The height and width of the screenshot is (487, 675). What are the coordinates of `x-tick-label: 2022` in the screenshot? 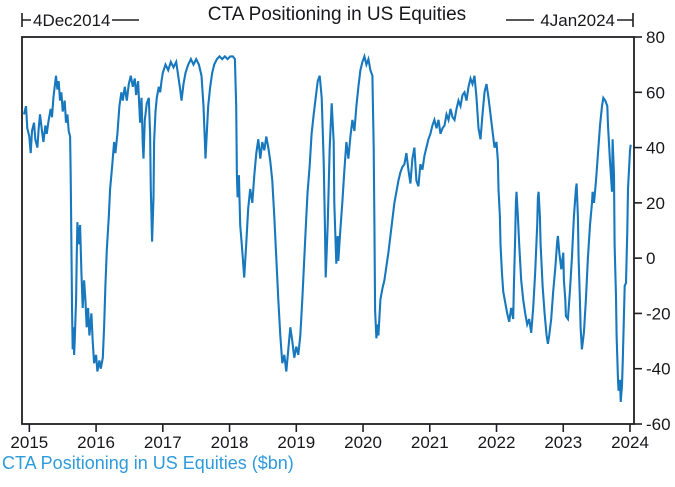 It's located at (497, 442).